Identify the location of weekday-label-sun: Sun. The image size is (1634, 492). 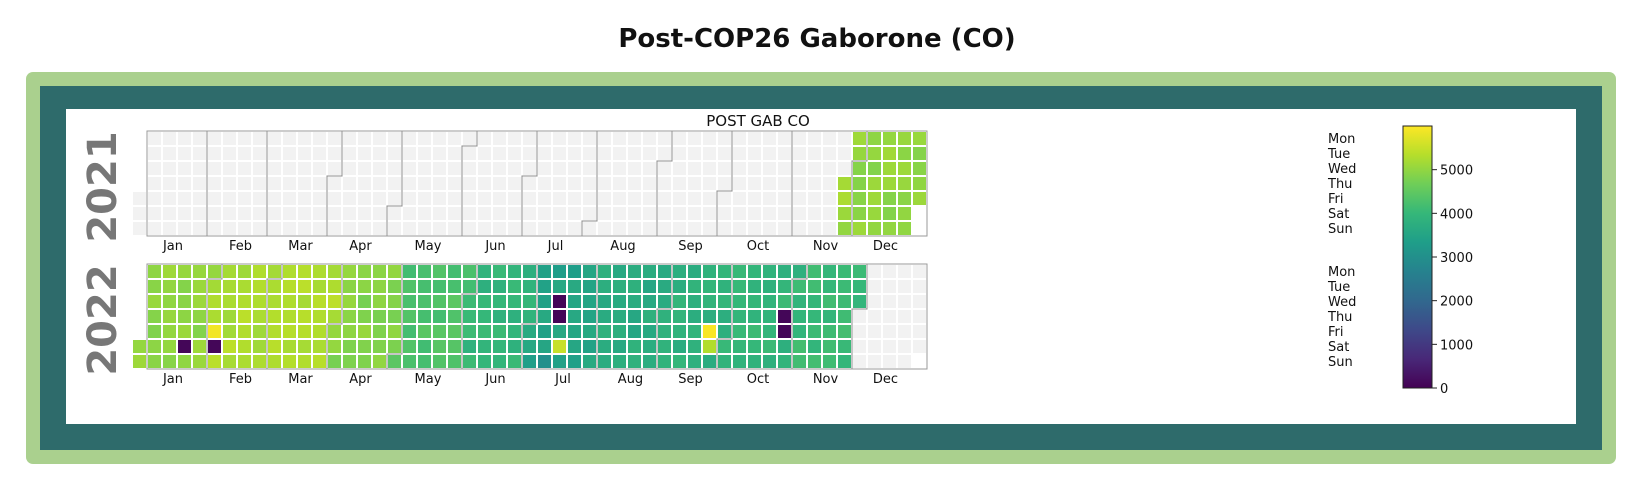
(1340, 362).